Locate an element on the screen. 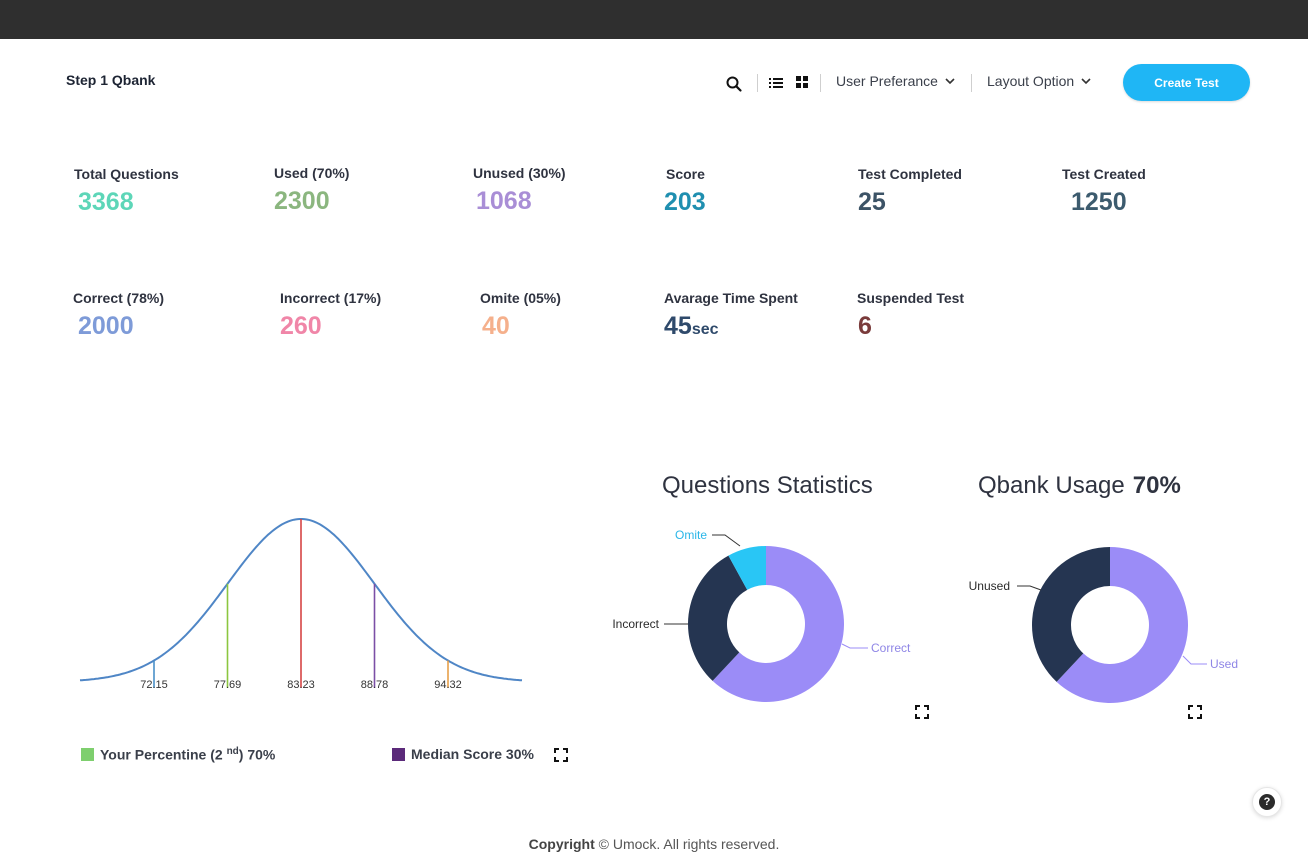 This screenshot has width=1308, height=858. donut-slice-omite is located at coordinates (747, 568).